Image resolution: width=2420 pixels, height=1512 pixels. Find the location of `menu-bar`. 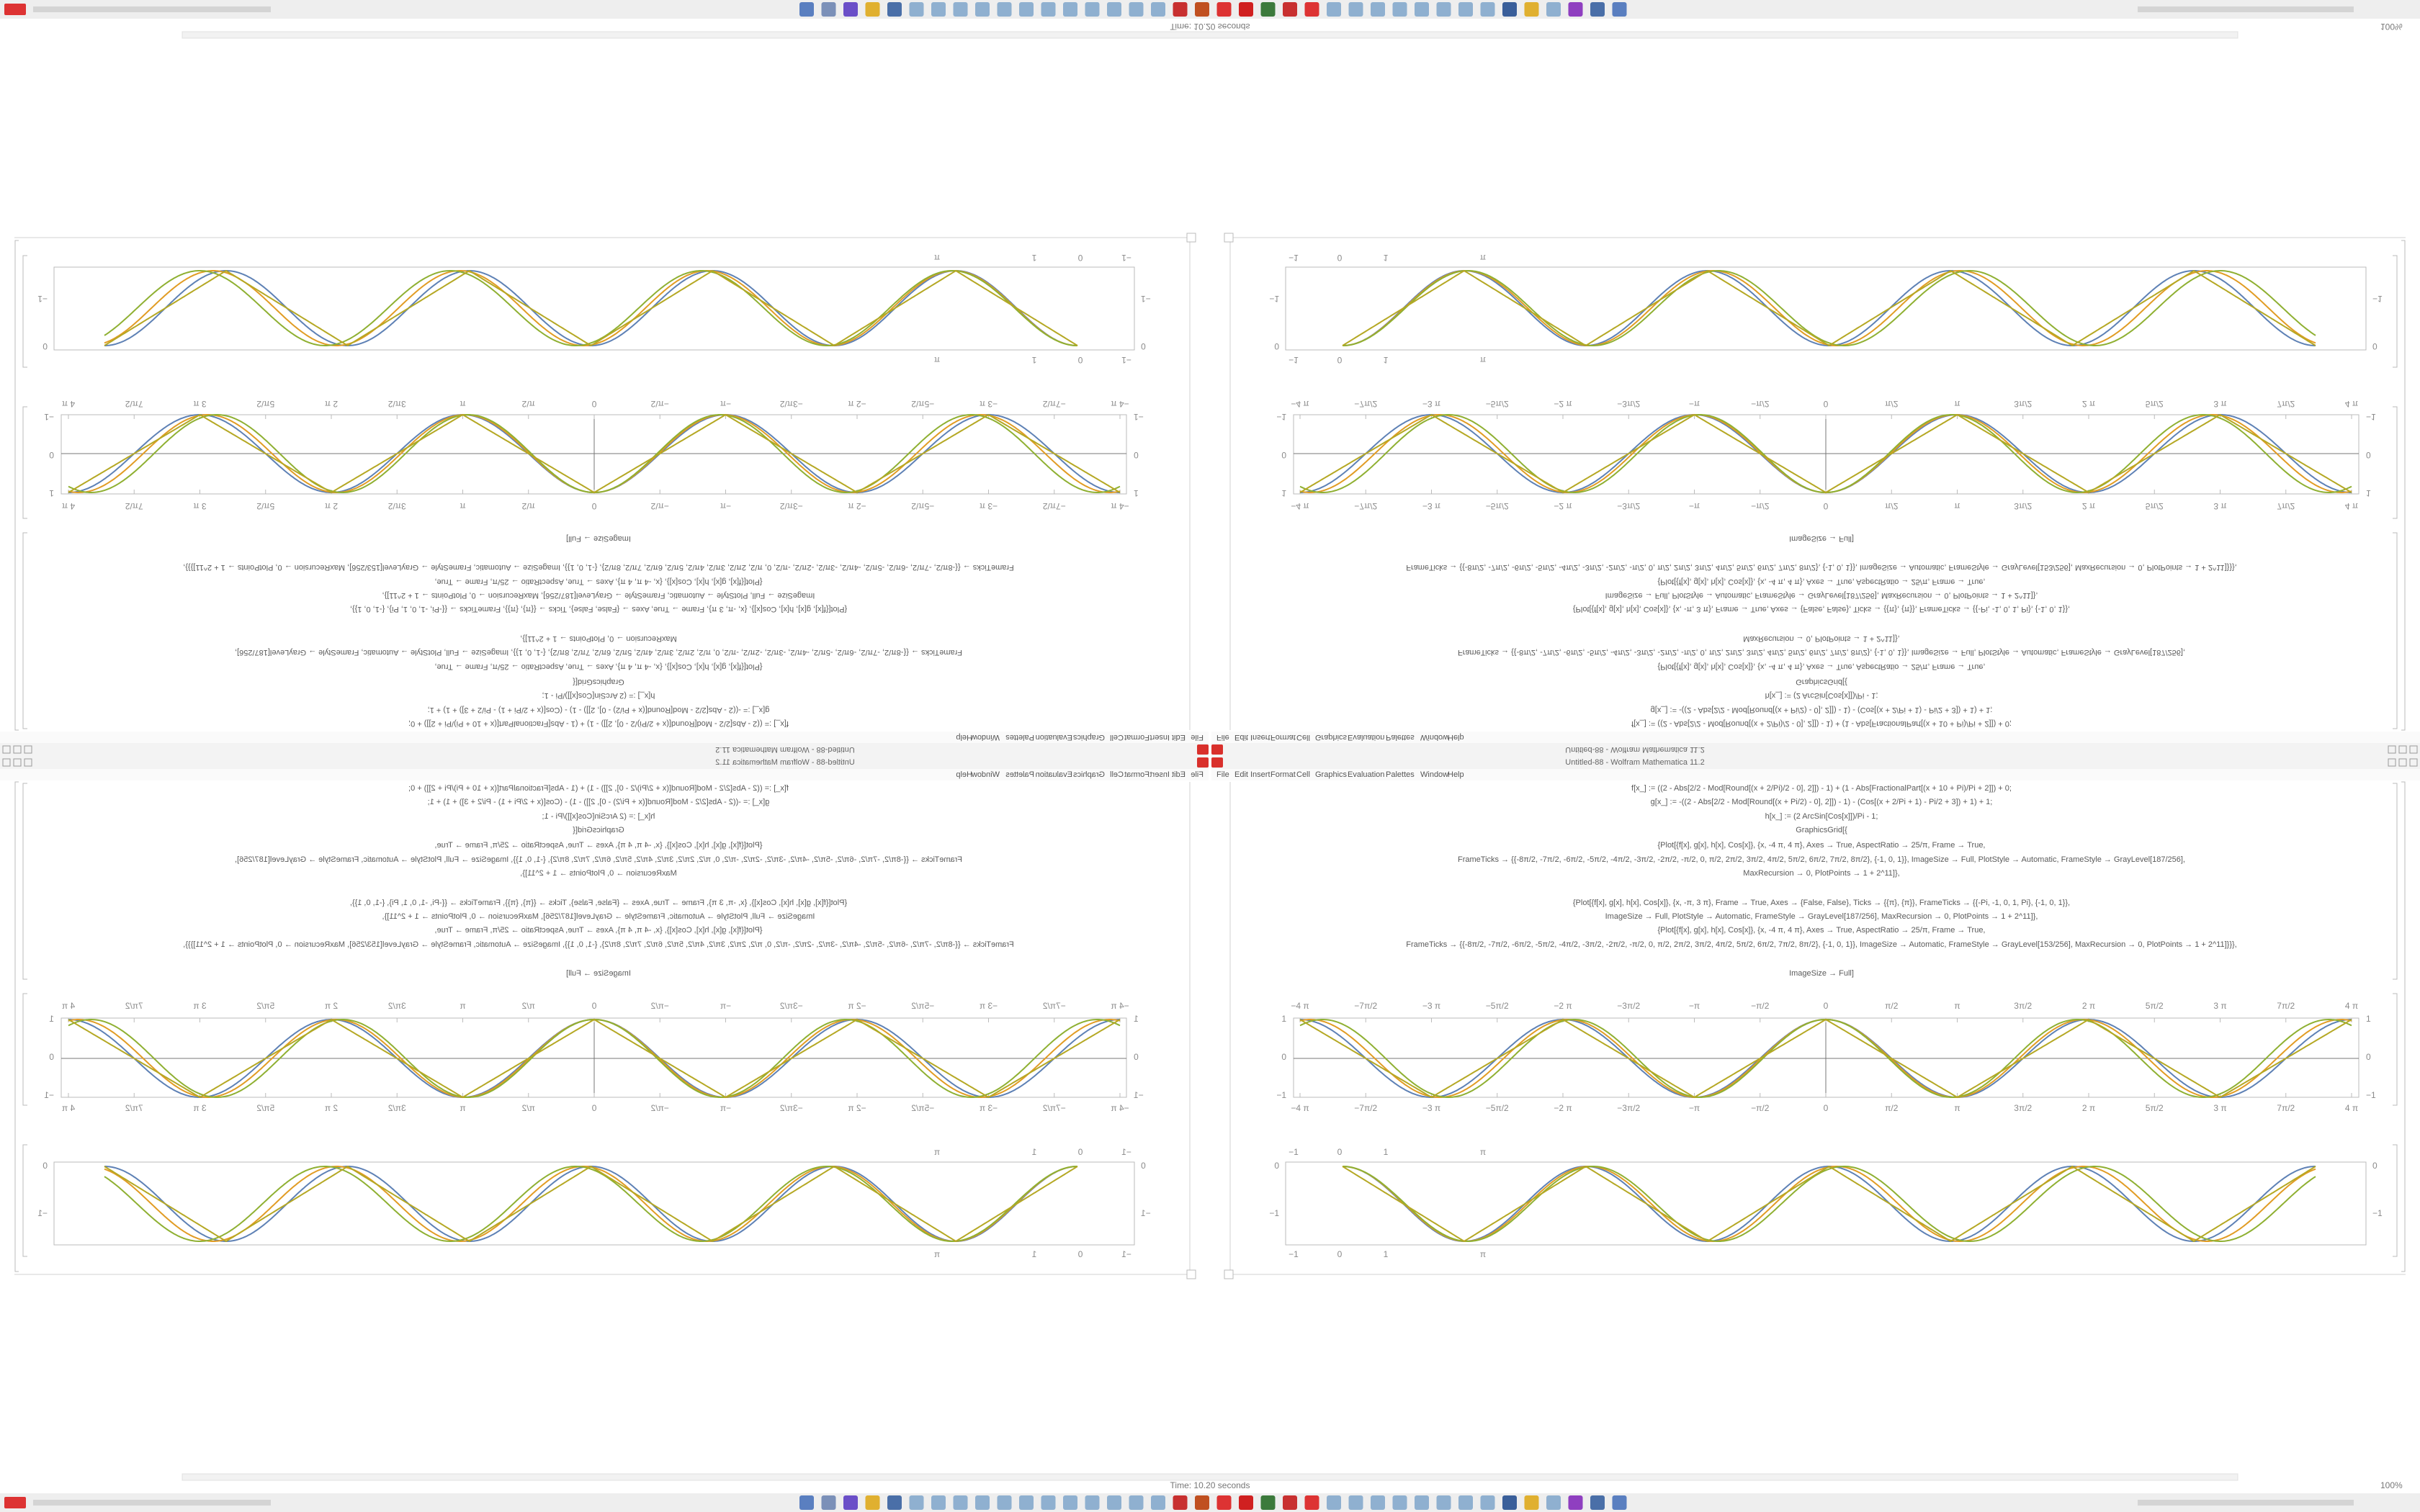

menu-bar is located at coordinates (1815, 774).